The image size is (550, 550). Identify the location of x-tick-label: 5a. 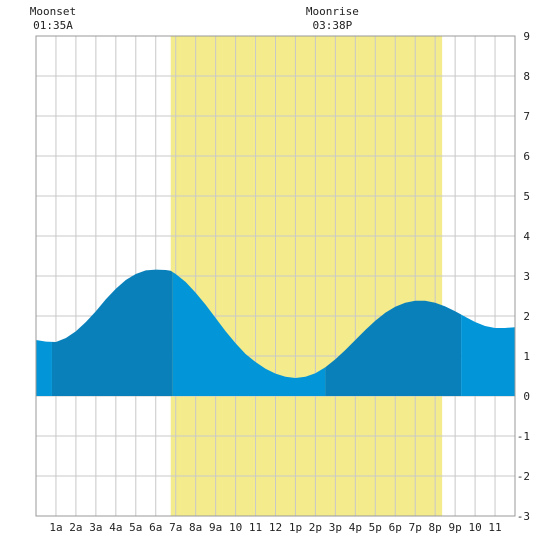
(135, 527).